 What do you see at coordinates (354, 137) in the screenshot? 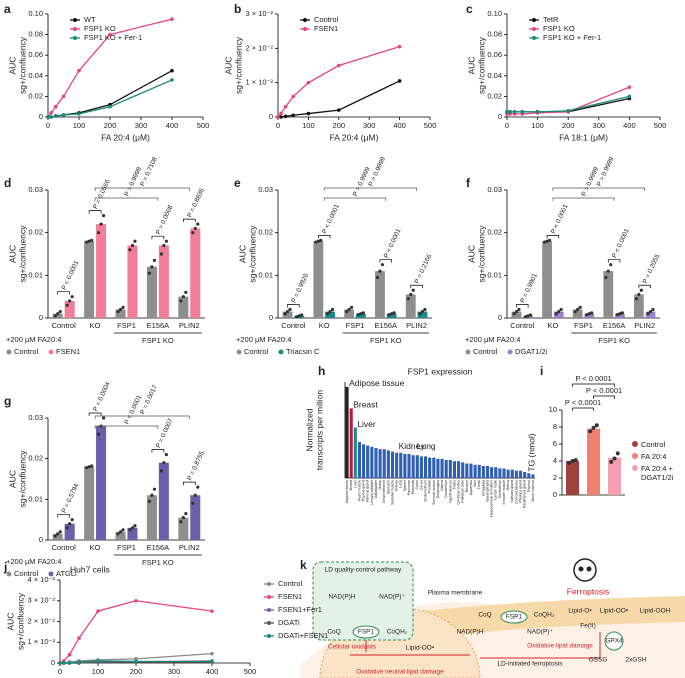
I see `x-axis-label: FA 20:4 (μM)` at bounding box center [354, 137].